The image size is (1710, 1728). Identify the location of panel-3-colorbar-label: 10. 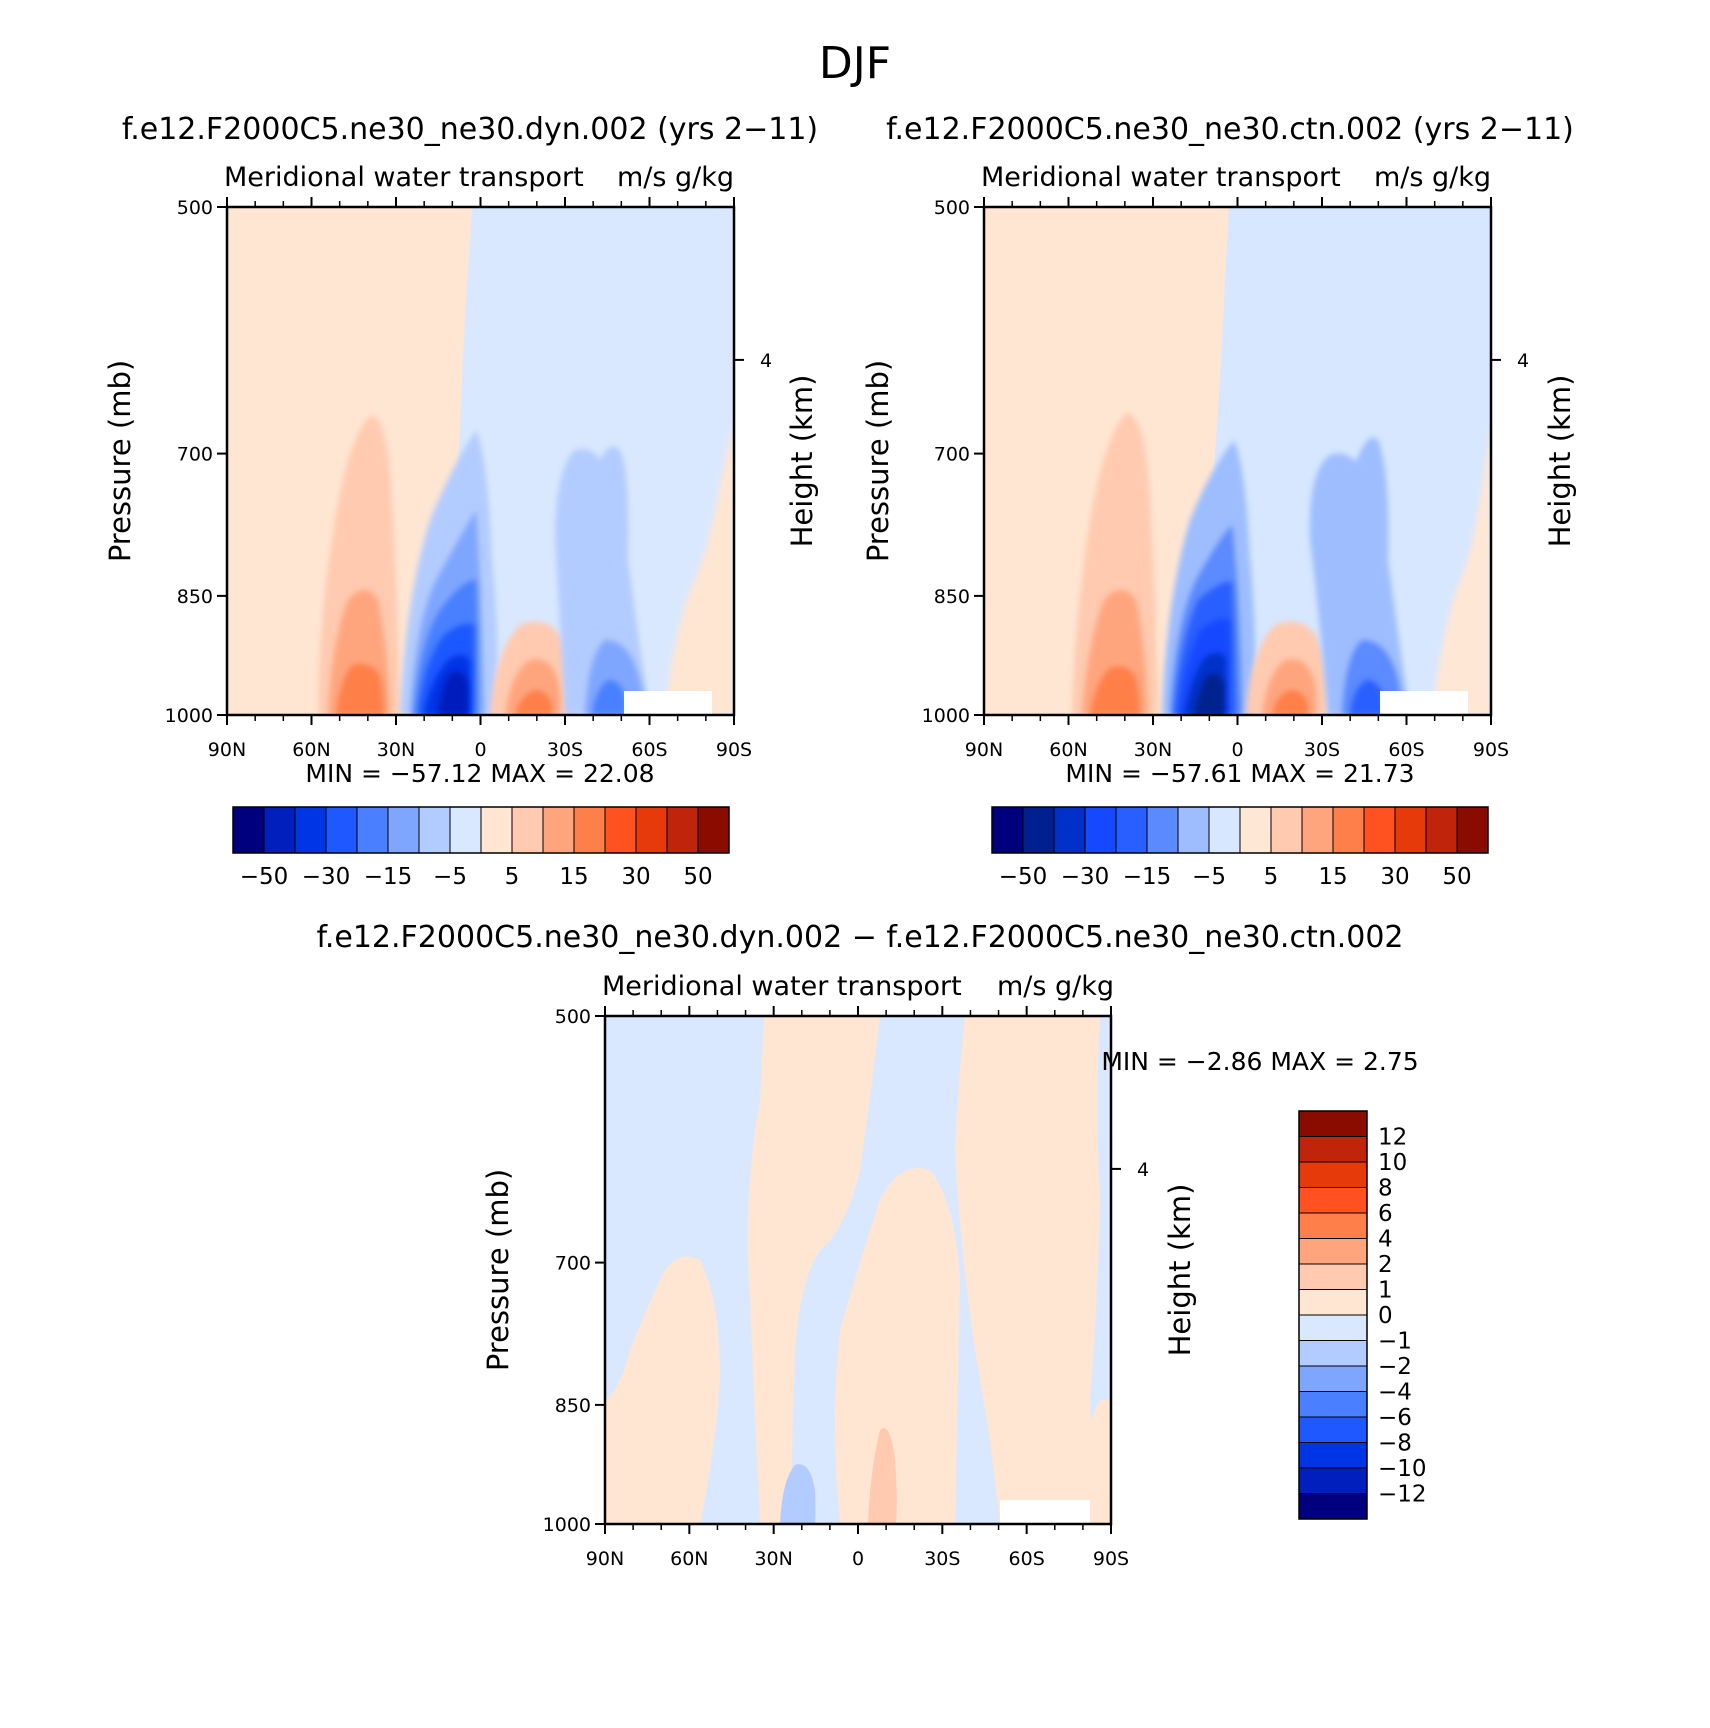
(1392, 1163).